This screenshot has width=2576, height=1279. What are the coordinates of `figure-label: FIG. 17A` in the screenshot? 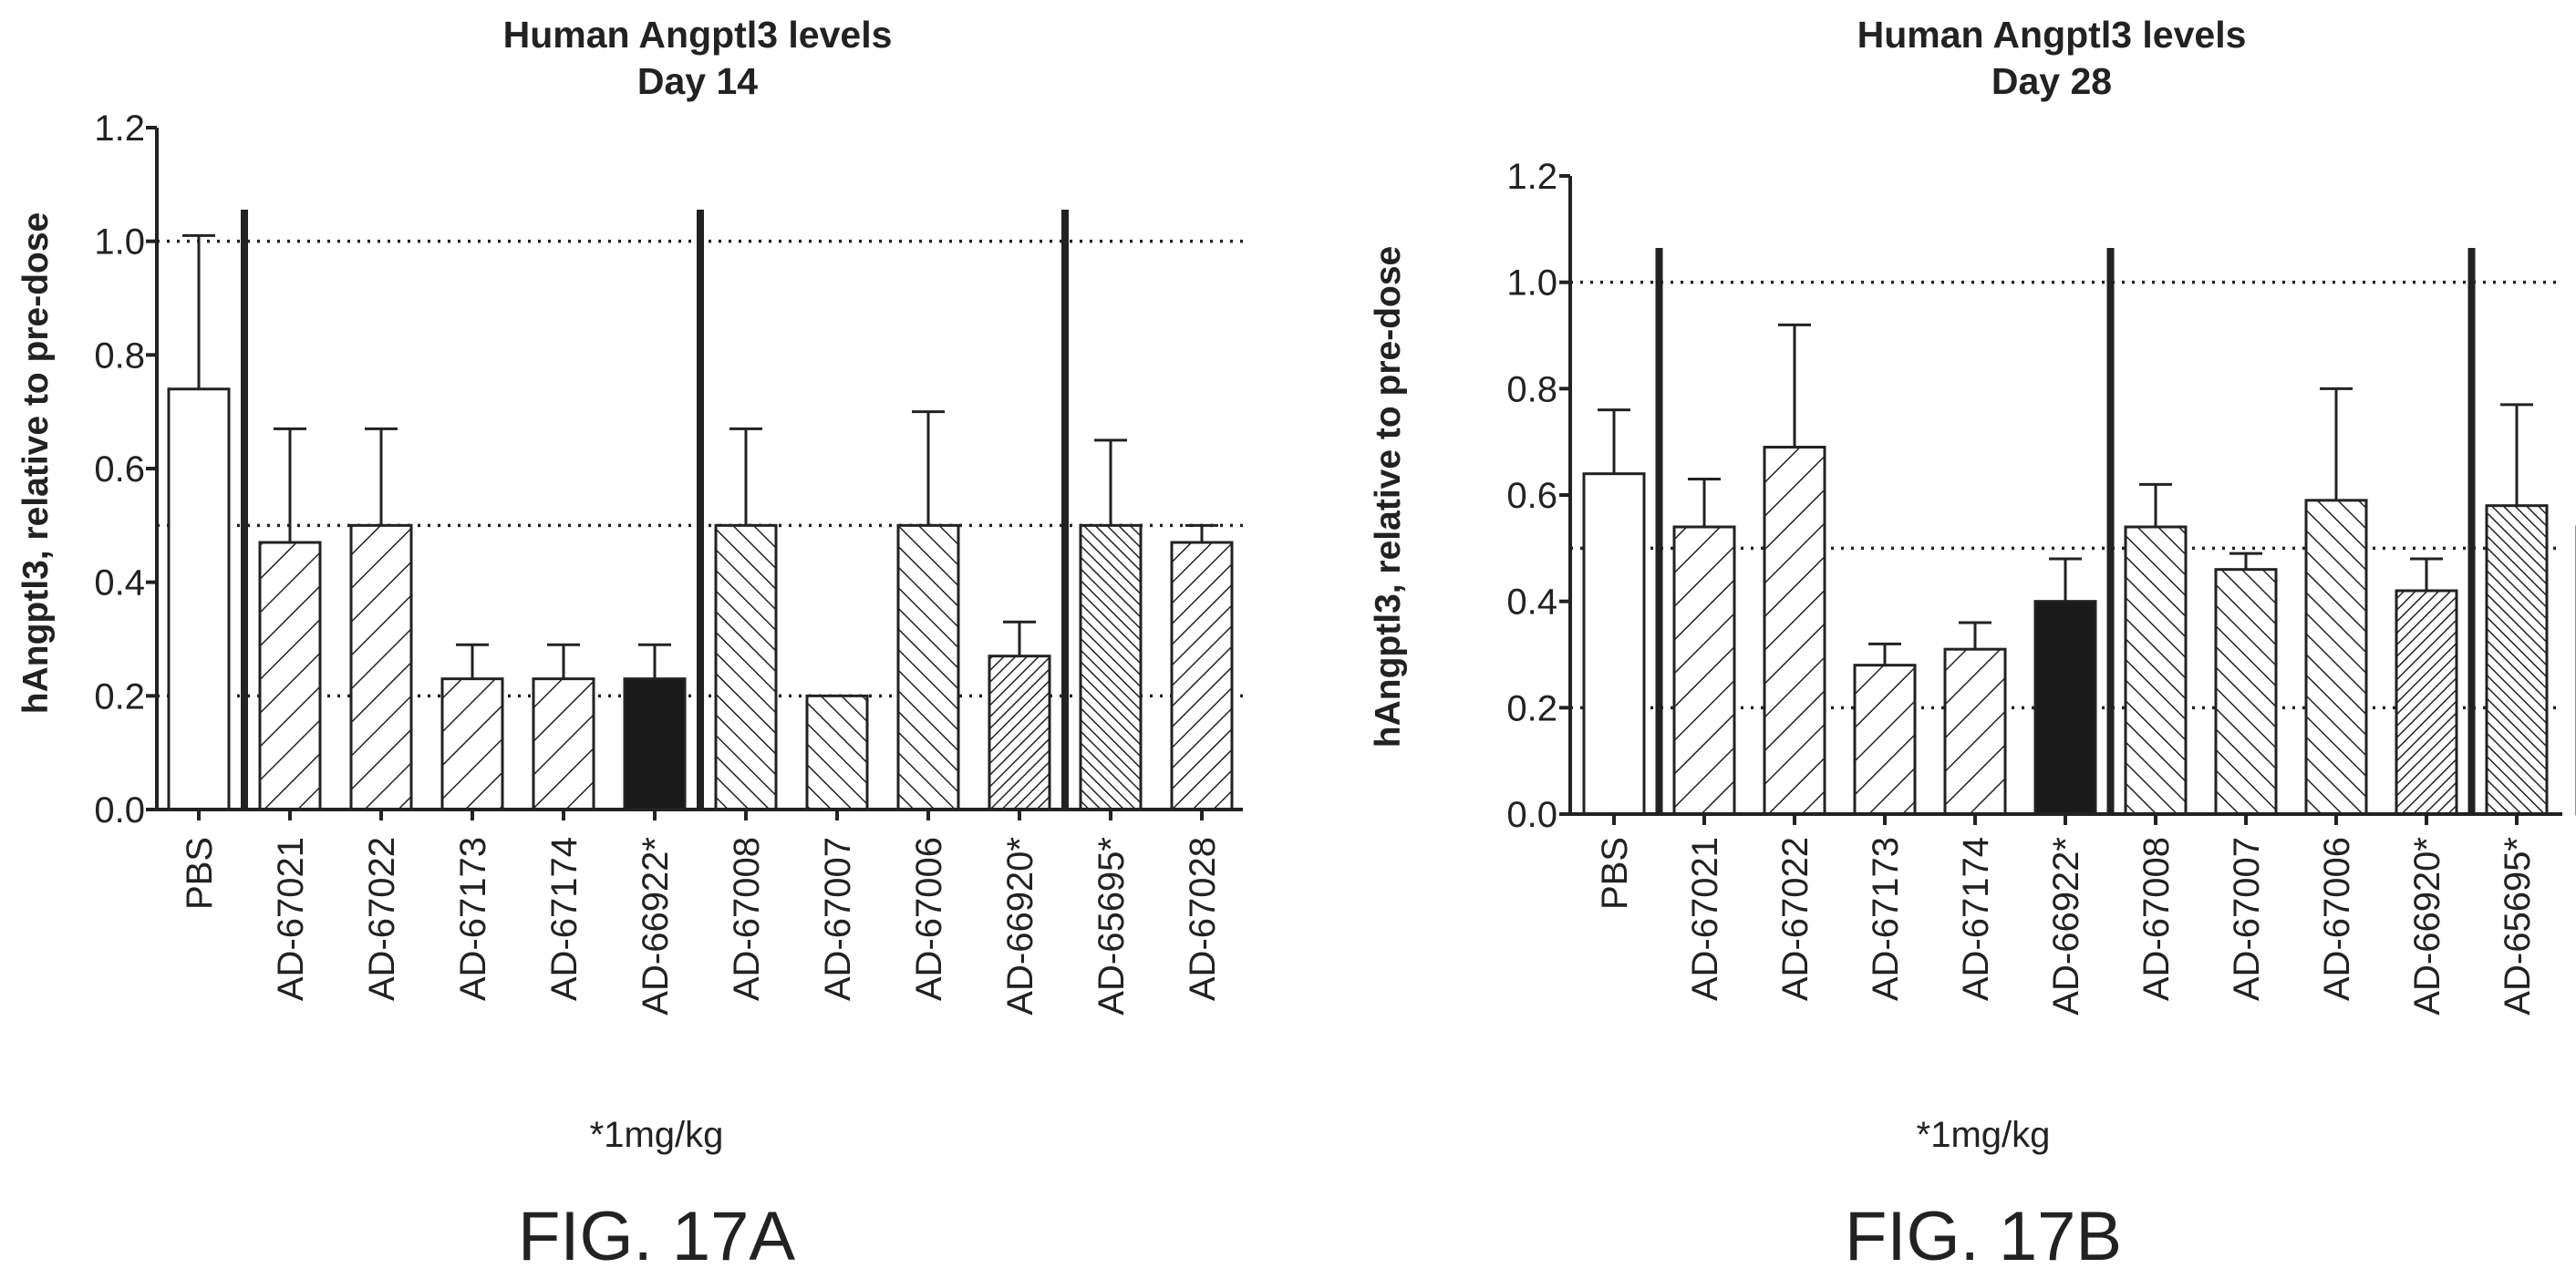 It's located at (656, 1237).